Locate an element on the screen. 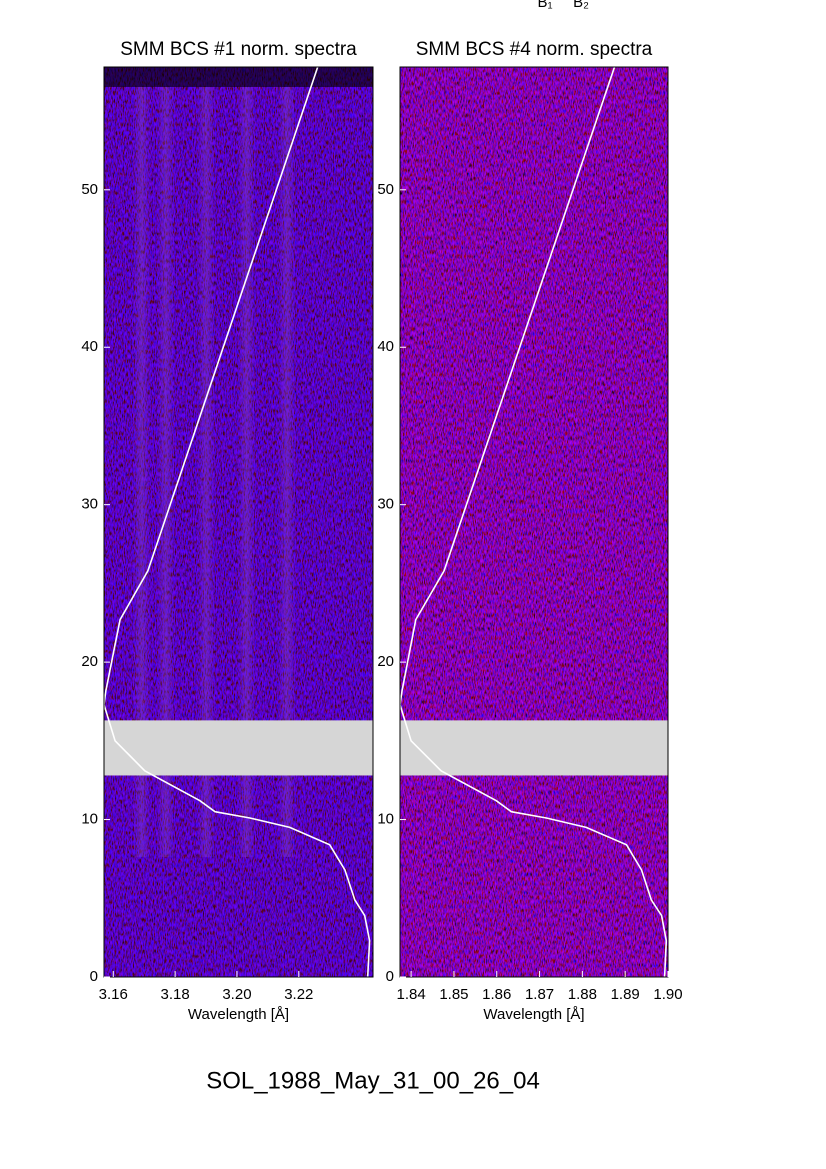 The height and width of the screenshot is (1169, 826). top-band is located at coordinates (238, 77).